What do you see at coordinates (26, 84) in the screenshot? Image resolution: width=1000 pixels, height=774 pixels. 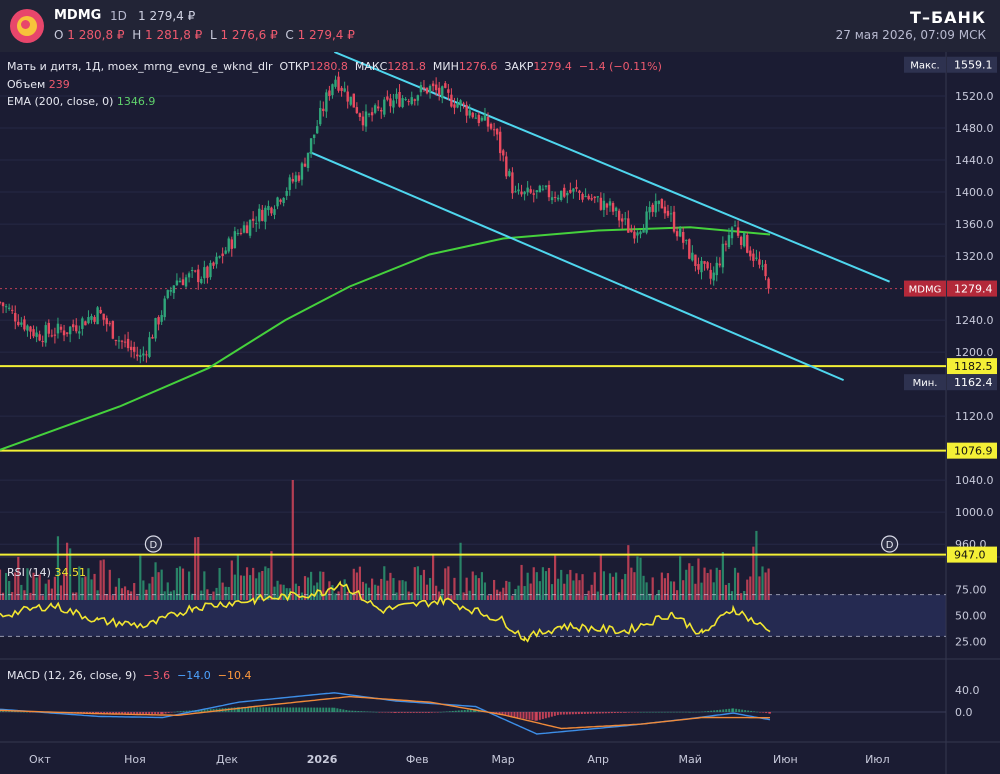 I see `volume-label: Объем` at bounding box center [26, 84].